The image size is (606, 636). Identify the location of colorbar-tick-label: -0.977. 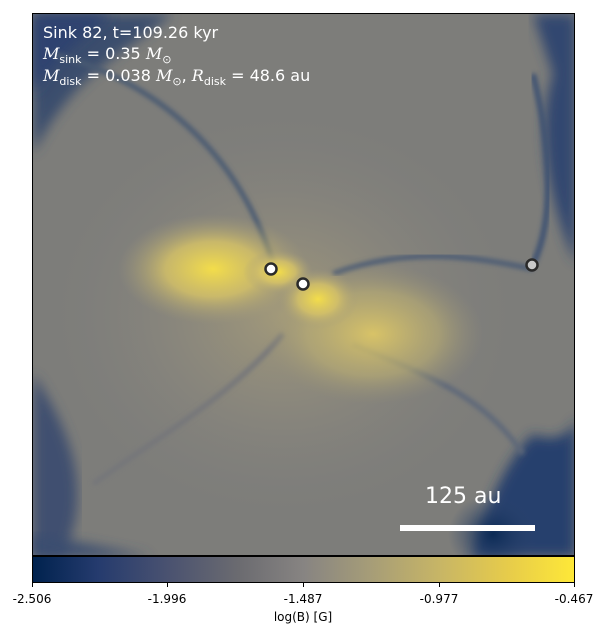
(439, 599).